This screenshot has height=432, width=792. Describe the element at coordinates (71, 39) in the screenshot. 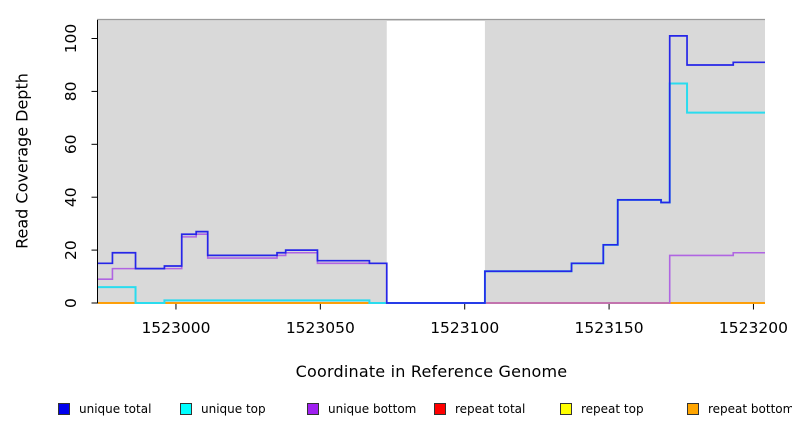

I see `y-tick-label: 100` at that location.